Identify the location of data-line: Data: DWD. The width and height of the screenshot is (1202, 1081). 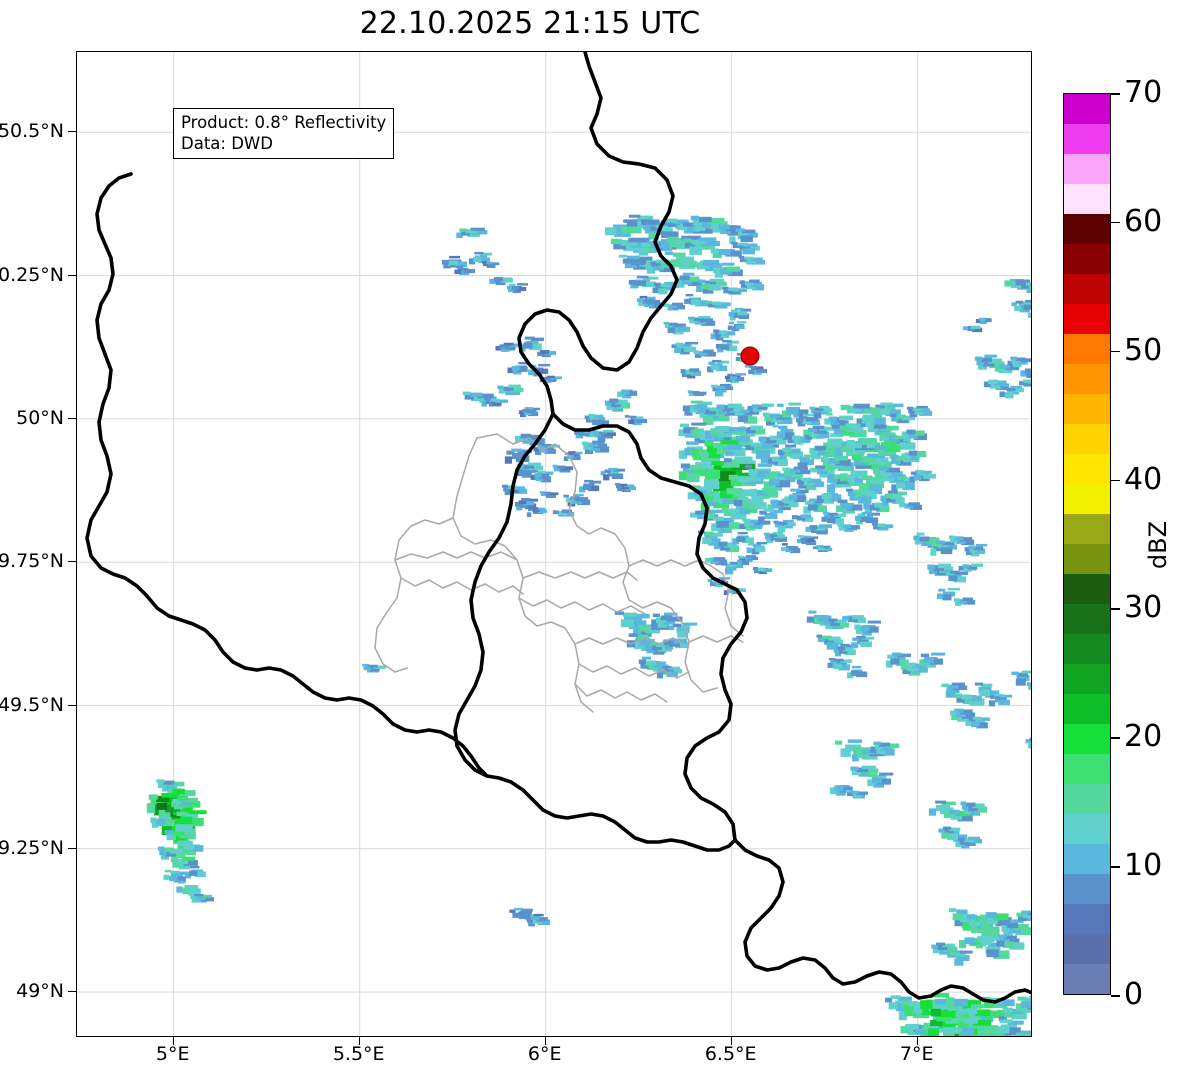
(227, 144).